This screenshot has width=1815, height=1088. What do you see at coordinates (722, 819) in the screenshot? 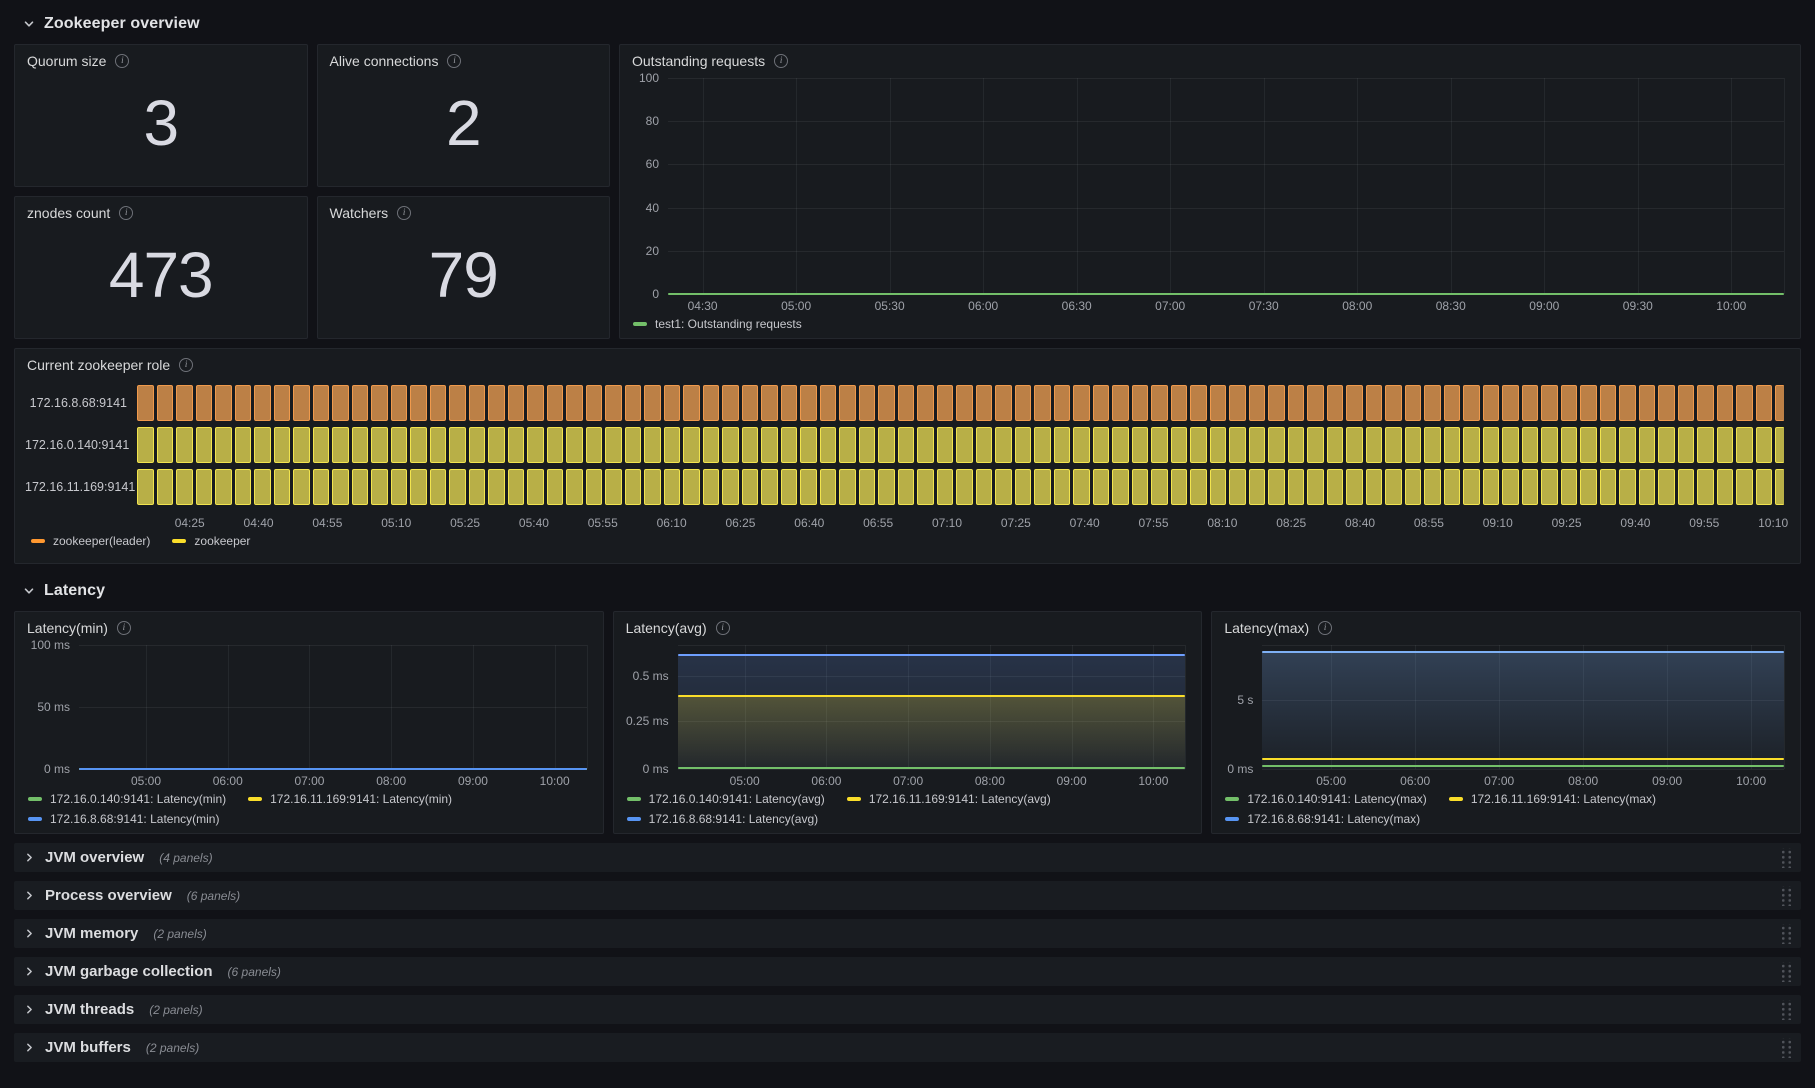
I see `legend-item: 172.16.8.68:9141: Latency(avg)` at bounding box center [722, 819].